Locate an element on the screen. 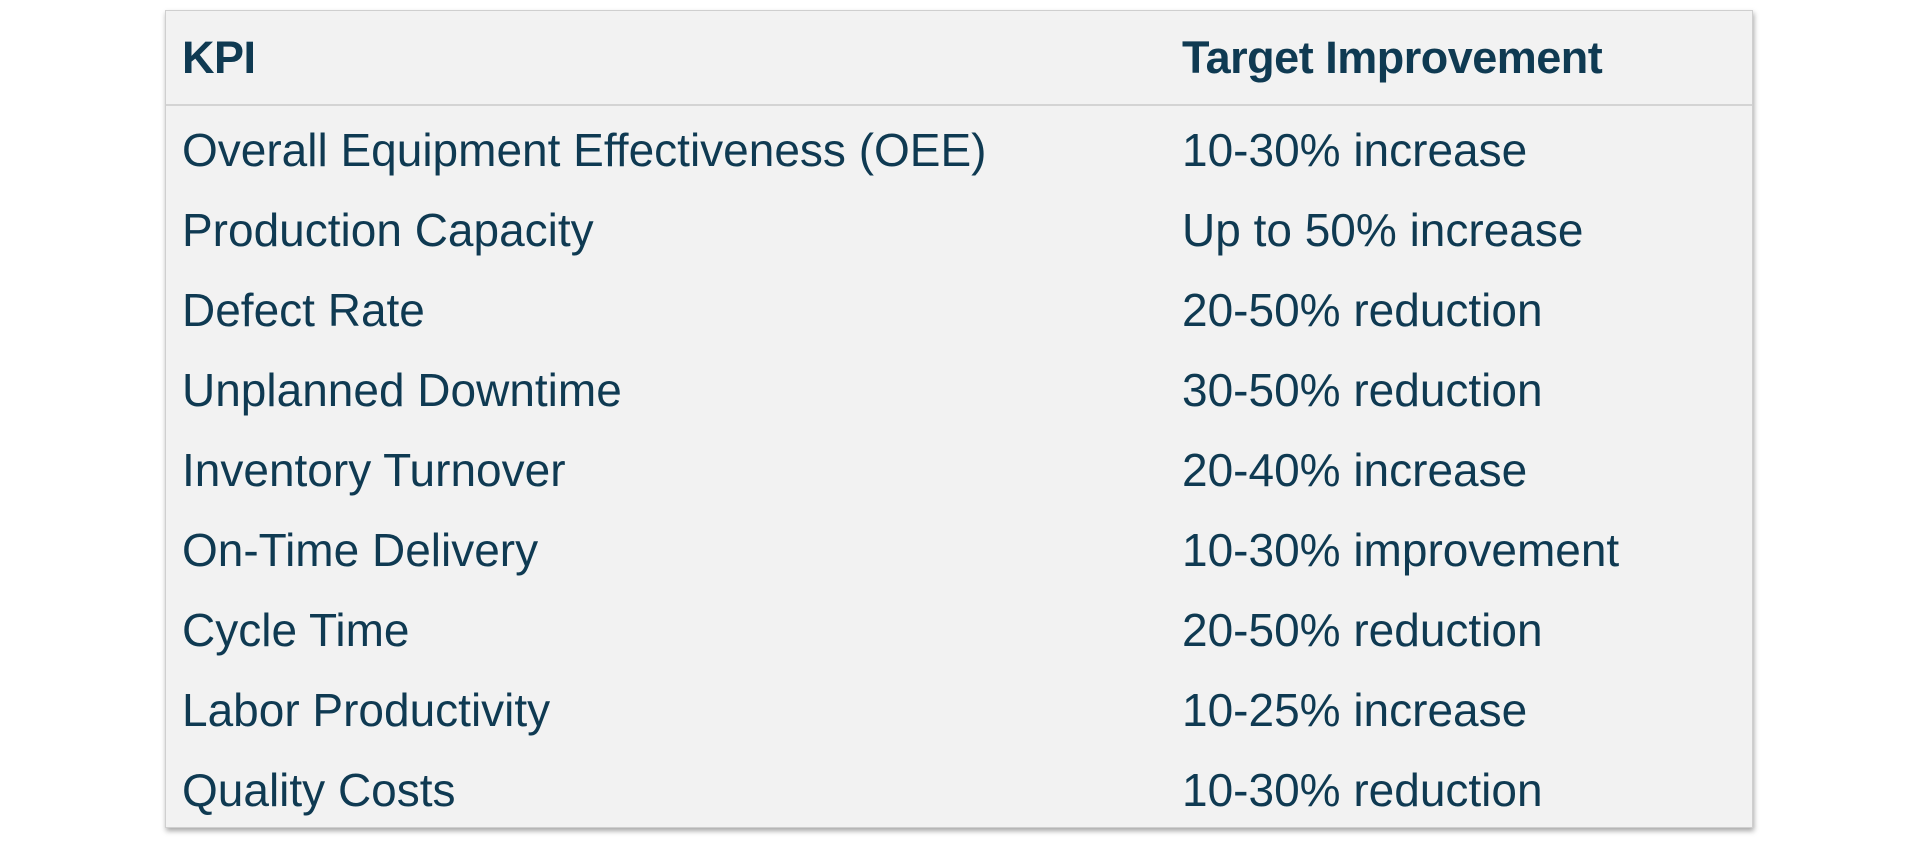 The image size is (1920, 842). kpi-cell: Unplanned Downtime is located at coordinates (402, 390).